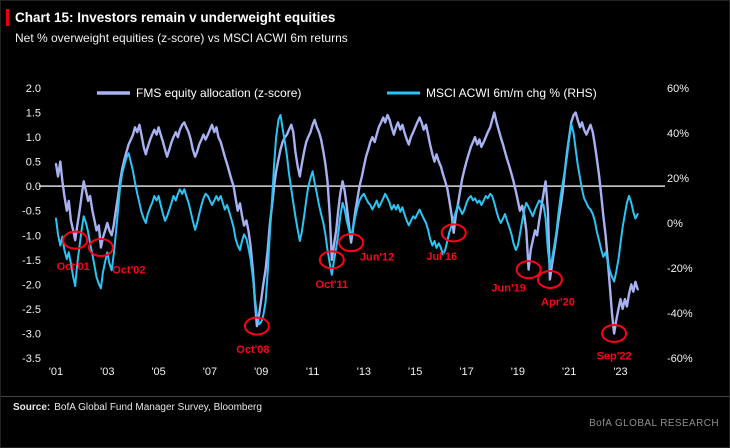 This screenshot has height=448, width=730. I want to click on annotation-label: Oct'01, so click(73, 267).